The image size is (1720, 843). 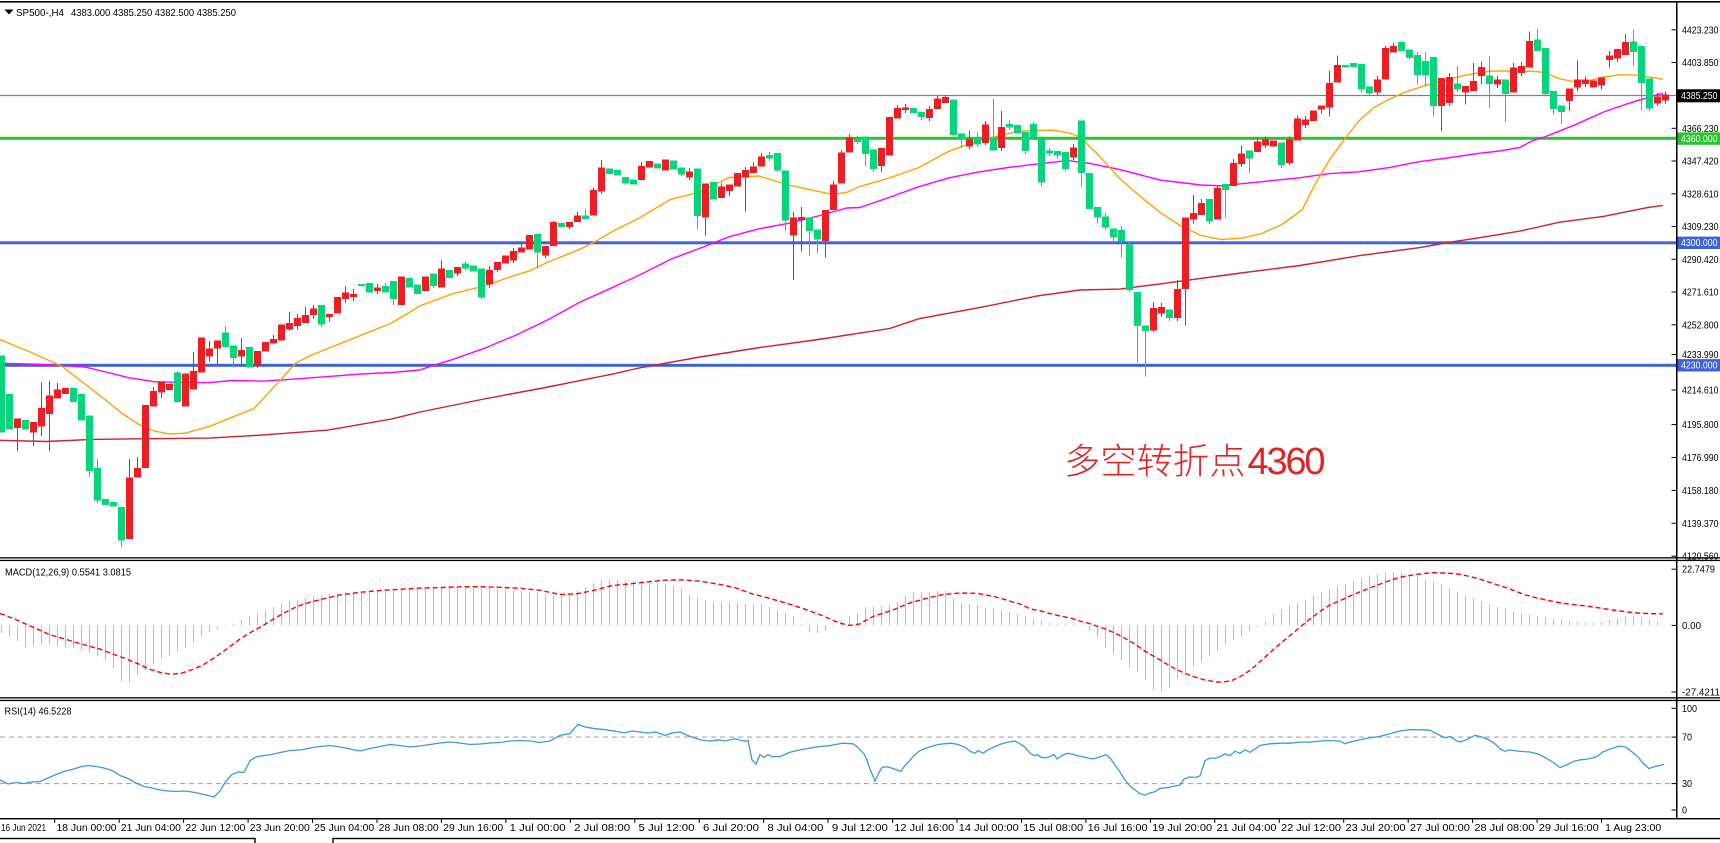 I want to click on svg-text: MACD(12,26,9) 0.5541 3.0815, so click(x=68, y=573).